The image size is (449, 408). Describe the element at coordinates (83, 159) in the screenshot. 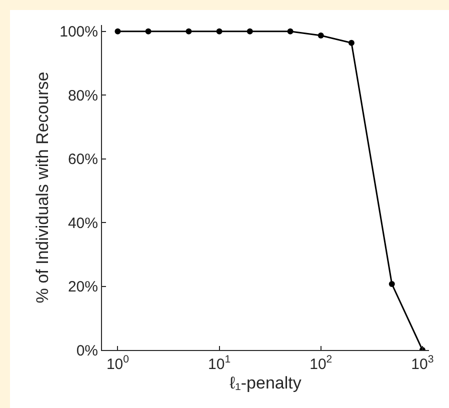

I see `y-tick-label: 60%` at that location.